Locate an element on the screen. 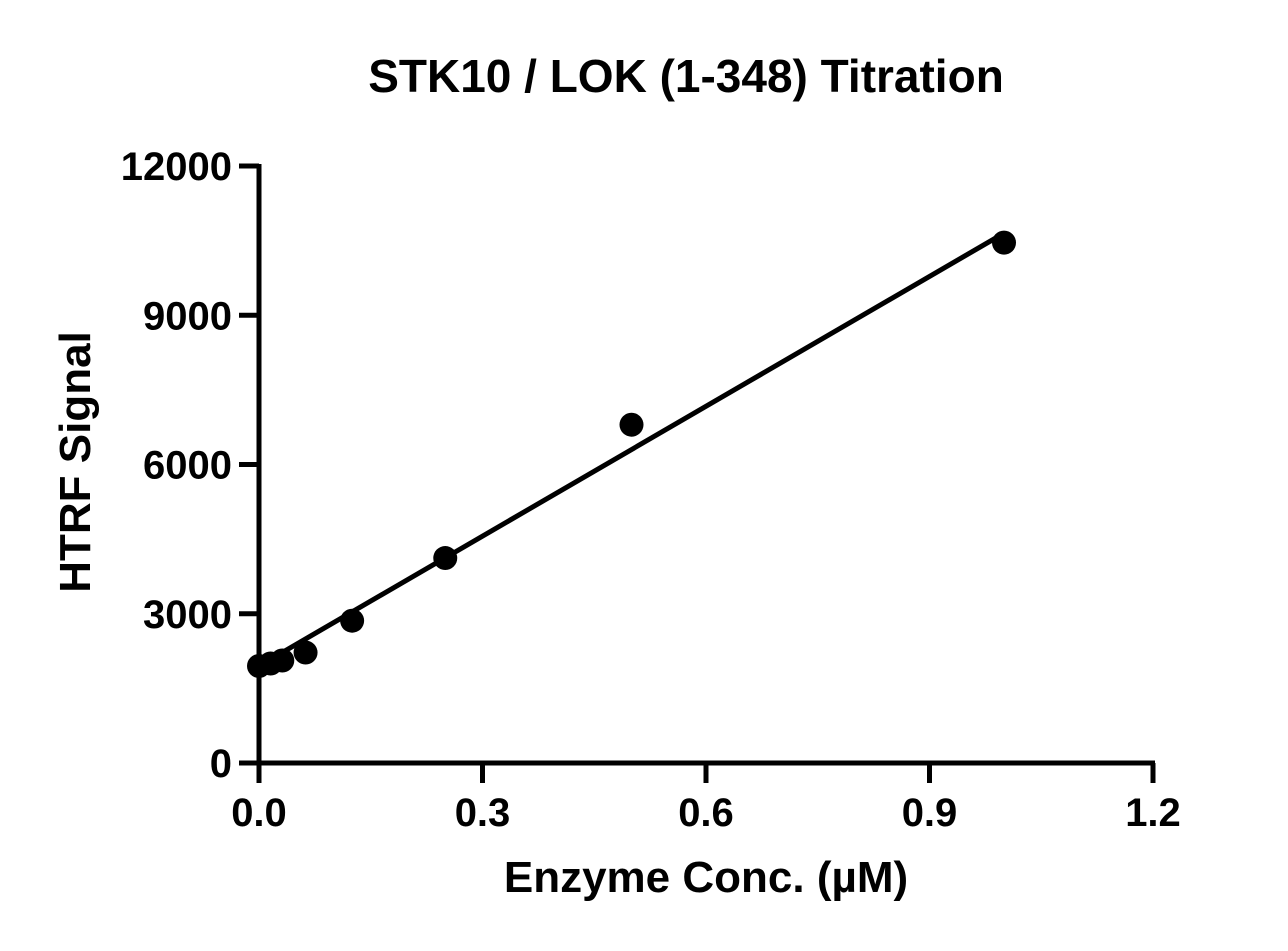 The height and width of the screenshot is (951, 1288). x-tick-label: 0.6 is located at coordinates (706, 813).